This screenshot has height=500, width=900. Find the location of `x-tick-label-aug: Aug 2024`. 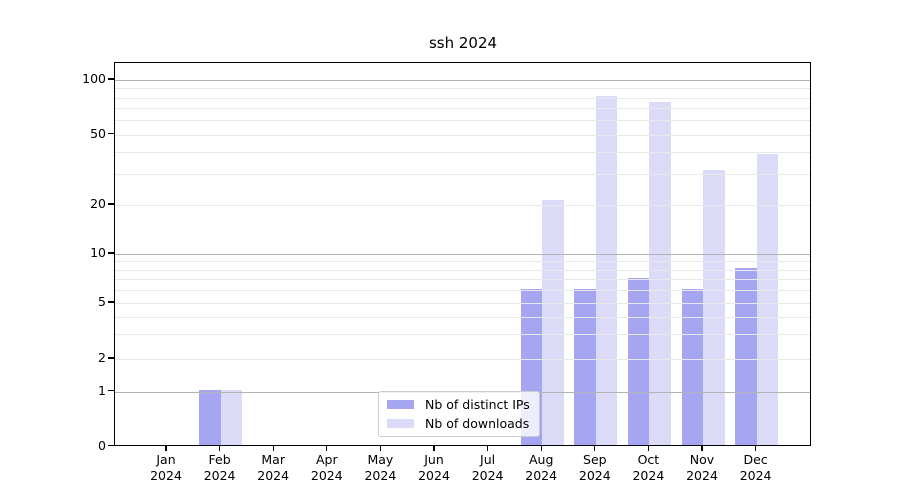

x-tick-label-aug: Aug 2024 is located at coordinates (541, 468).